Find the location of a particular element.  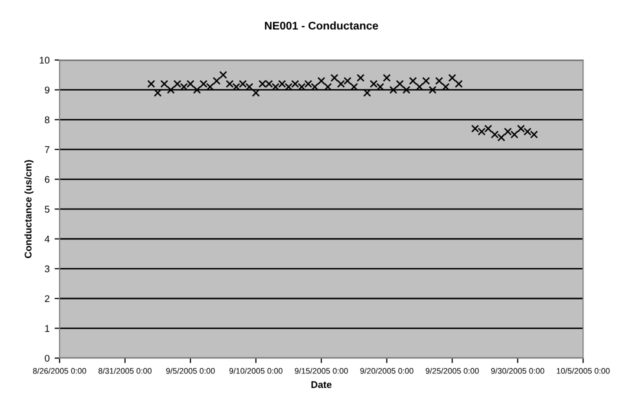

x-tick-label: 10/5/2005 0:00 is located at coordinates (583, 371).